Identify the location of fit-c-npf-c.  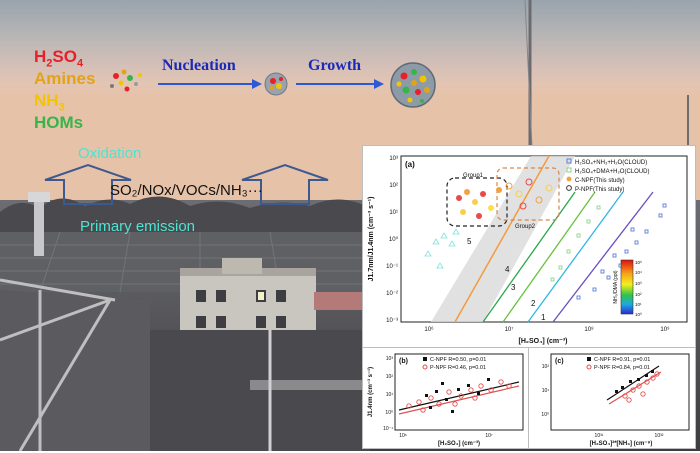
(633, 383).